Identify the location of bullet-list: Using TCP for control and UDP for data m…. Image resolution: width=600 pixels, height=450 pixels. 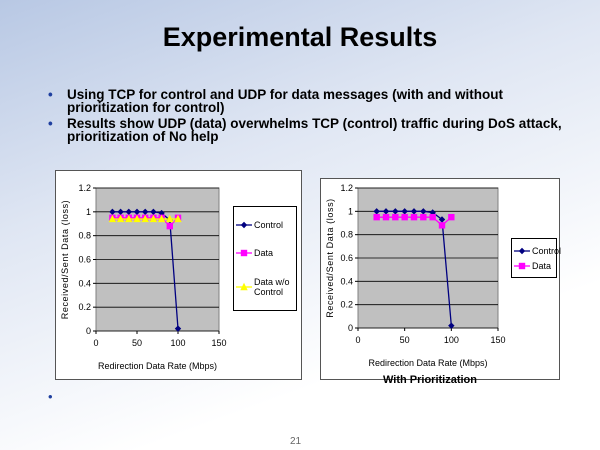
(308, 117).